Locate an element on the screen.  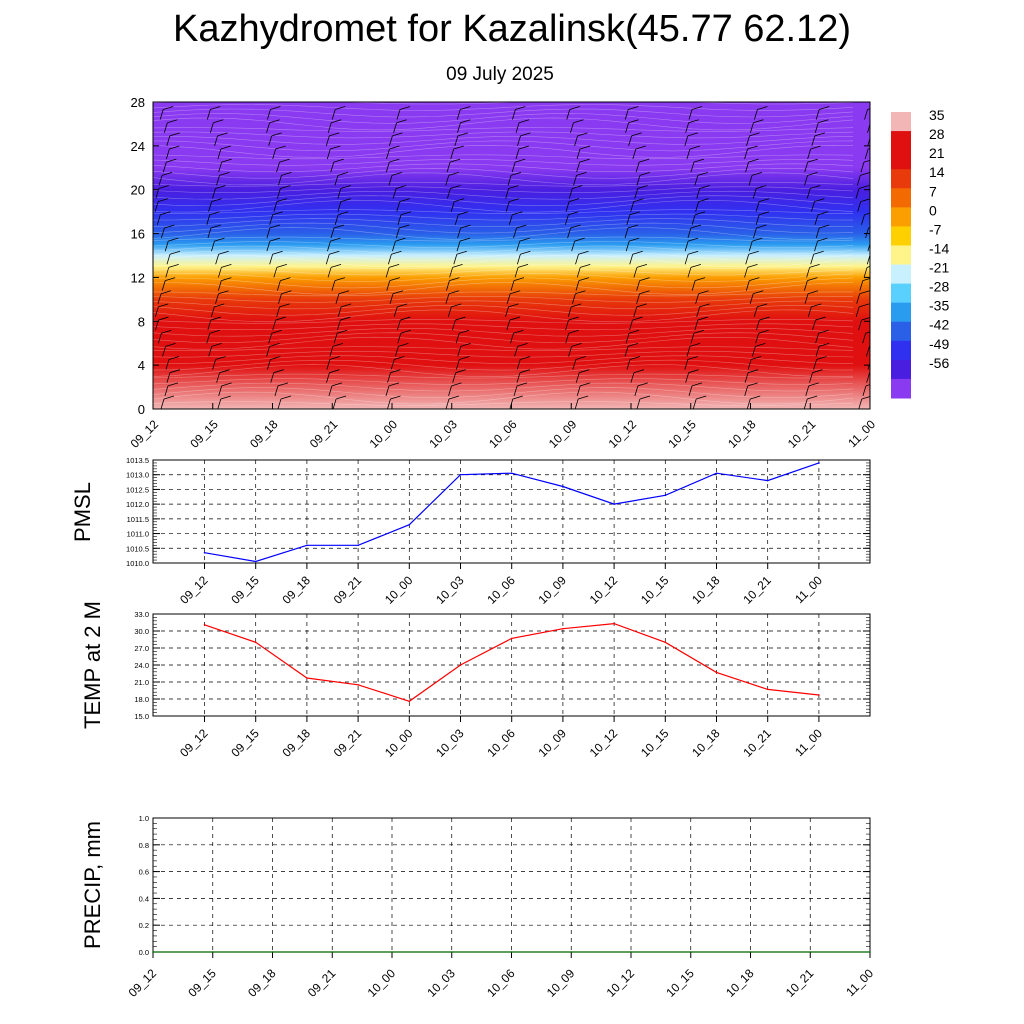
heatmap-xtick-label: 11_00 is located at coordinates (861, 433).